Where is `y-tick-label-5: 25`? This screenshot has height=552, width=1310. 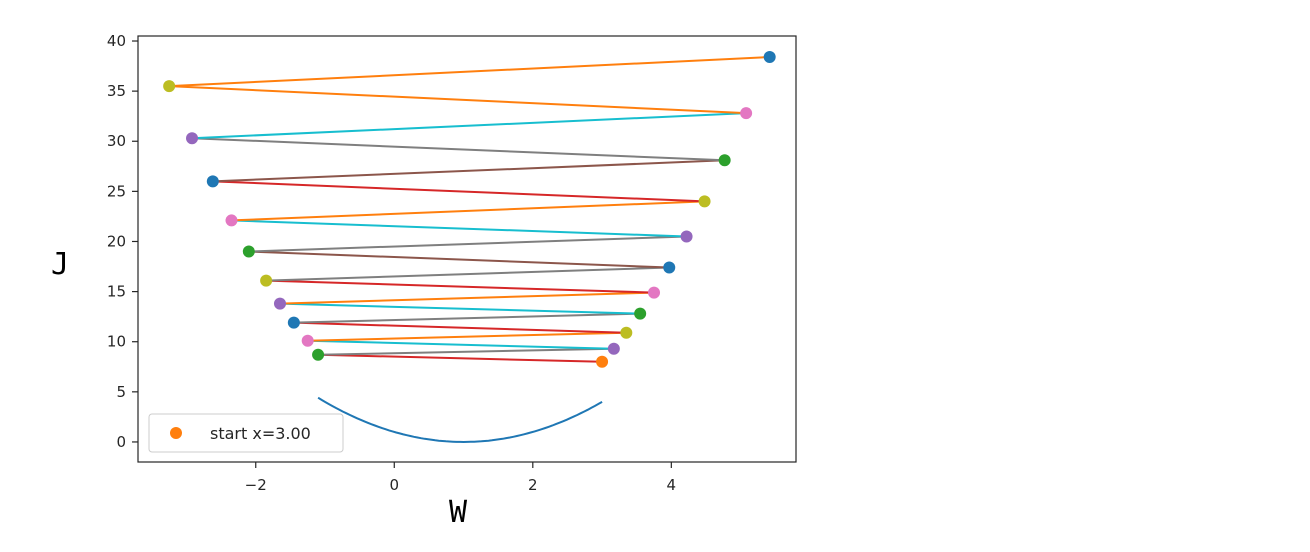
y-tick-label-5: 25 is located at coordinates (116, 191).